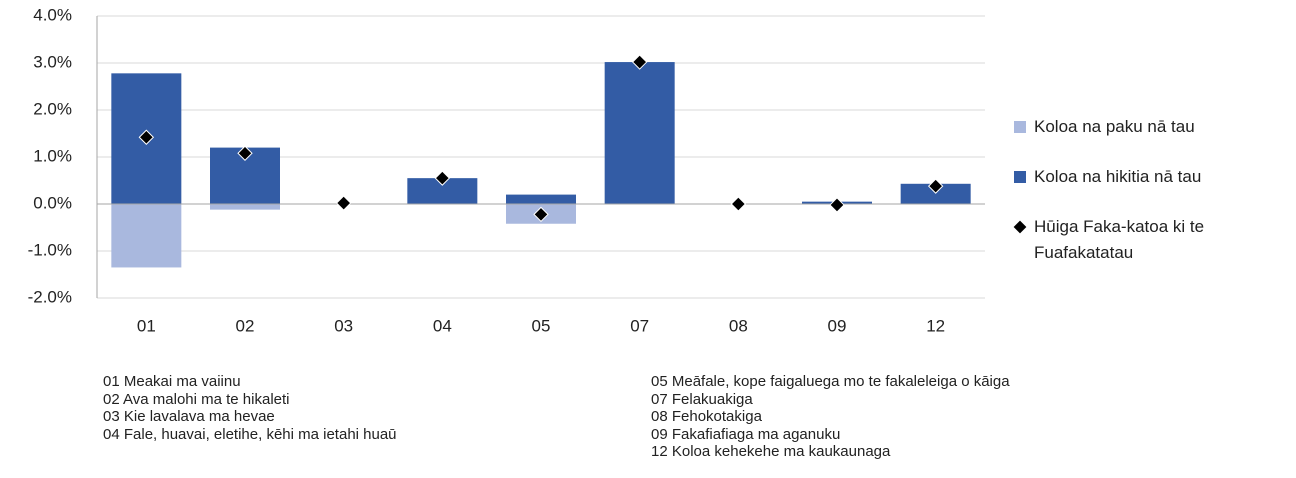 The height and width of the screenshot is (478, 1296). I want to click on legend-label: Koloa na paku nā tau, so click(1114, 126).